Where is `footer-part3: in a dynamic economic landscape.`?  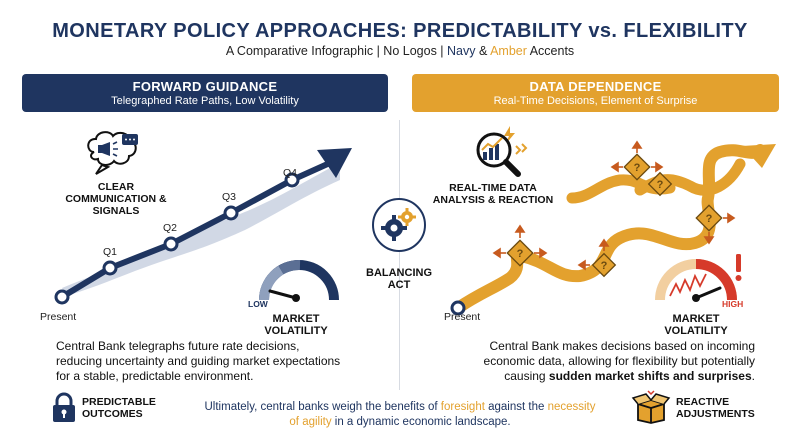
footer-part3: in a dynamic economic landscape. is located at coordinates (421, 422).